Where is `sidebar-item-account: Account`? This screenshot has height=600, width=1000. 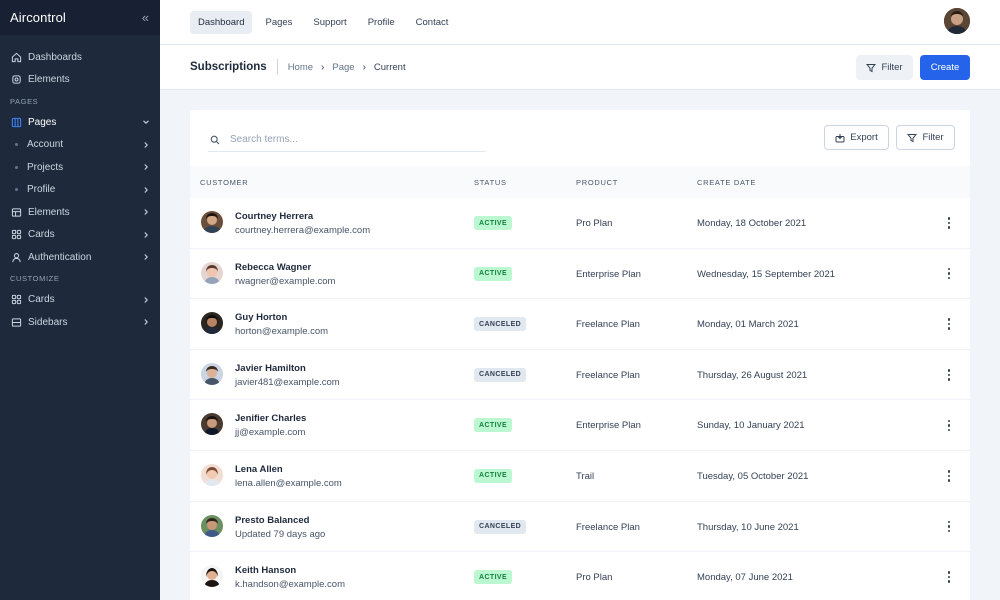 sidebar-item-account: Account is located at coordinates (80, 145).